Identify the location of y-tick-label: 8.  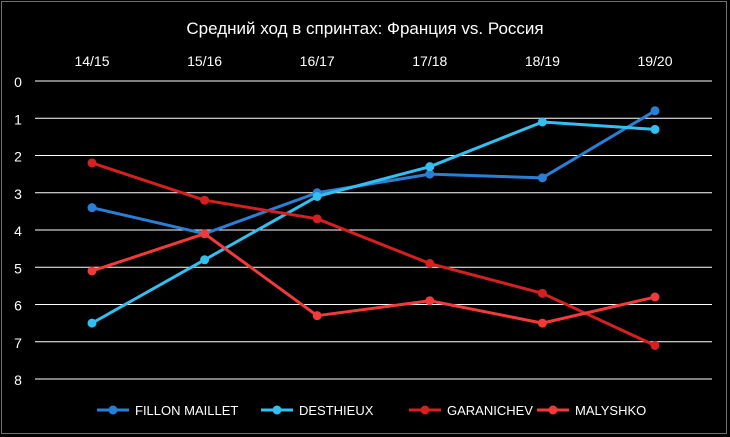
(18, 380).